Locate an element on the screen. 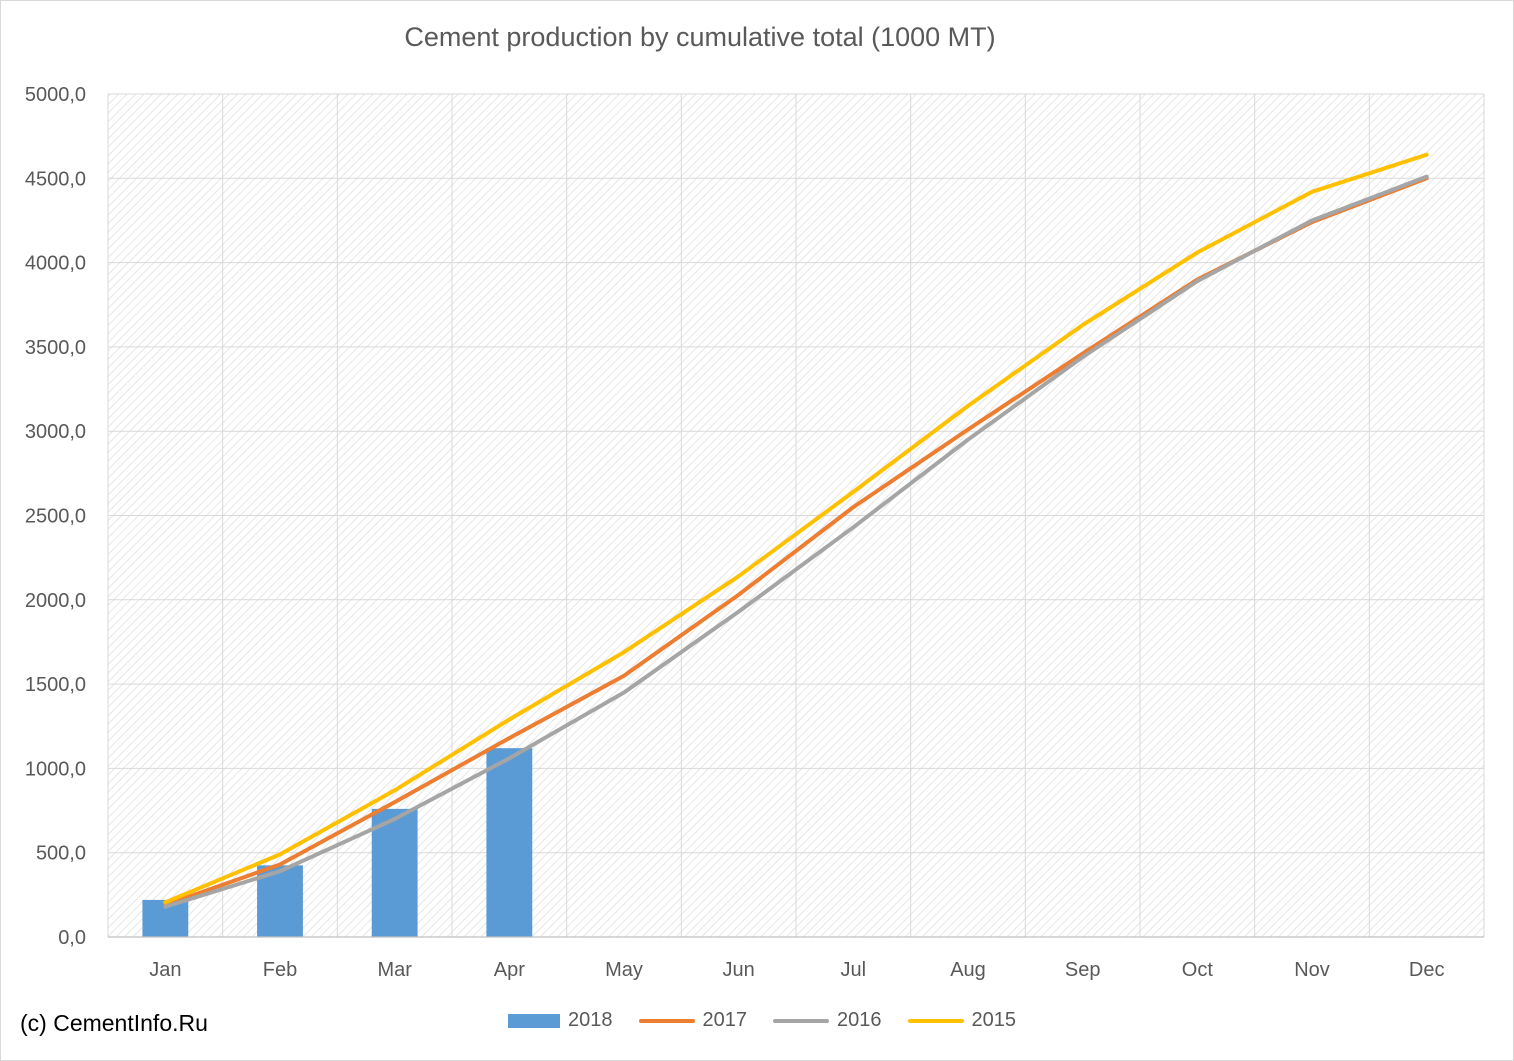 The width and height of the screenshot is (1514, 1061). legend-item-2018: 2018 is located at coordinates (560, 1020).